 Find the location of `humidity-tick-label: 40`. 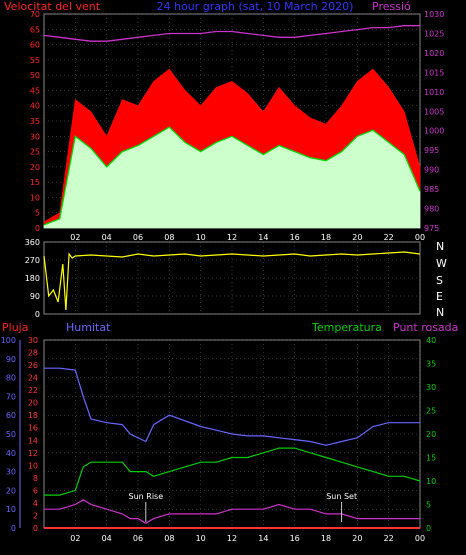

humidity-tick-label: 40 is located at coordinates (11, 453).